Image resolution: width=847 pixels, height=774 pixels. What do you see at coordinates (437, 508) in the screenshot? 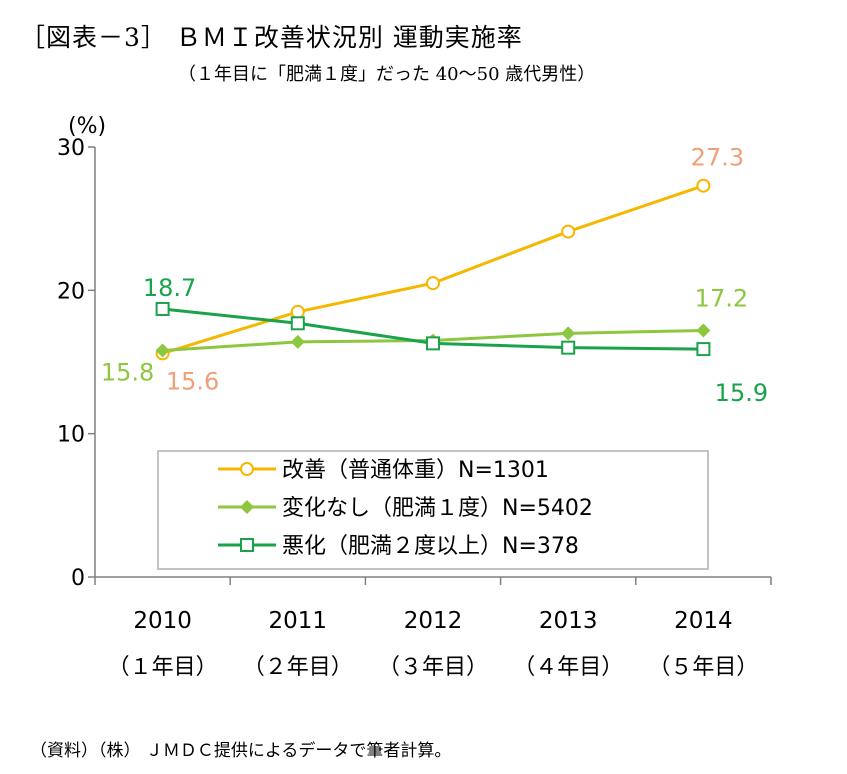
I see `legend-label-2: 変化なし（肥満１度）N=5402` at bounding box center [437, 508].